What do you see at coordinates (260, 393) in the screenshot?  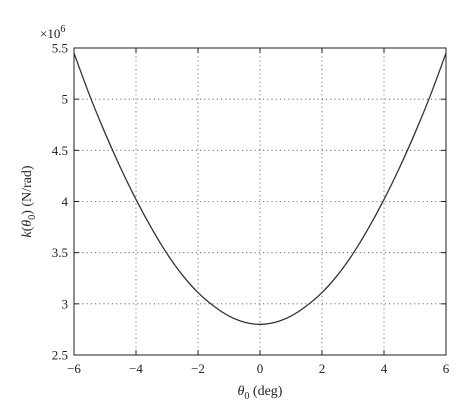 I see `x-axis-label: θ0 (deg)` at bounding box center [260, 393].